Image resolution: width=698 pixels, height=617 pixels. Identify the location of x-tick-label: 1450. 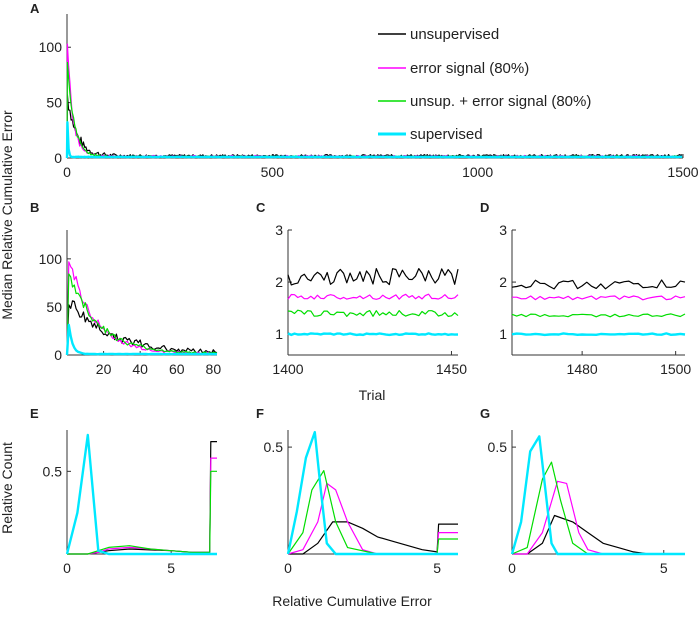
(451, 369).